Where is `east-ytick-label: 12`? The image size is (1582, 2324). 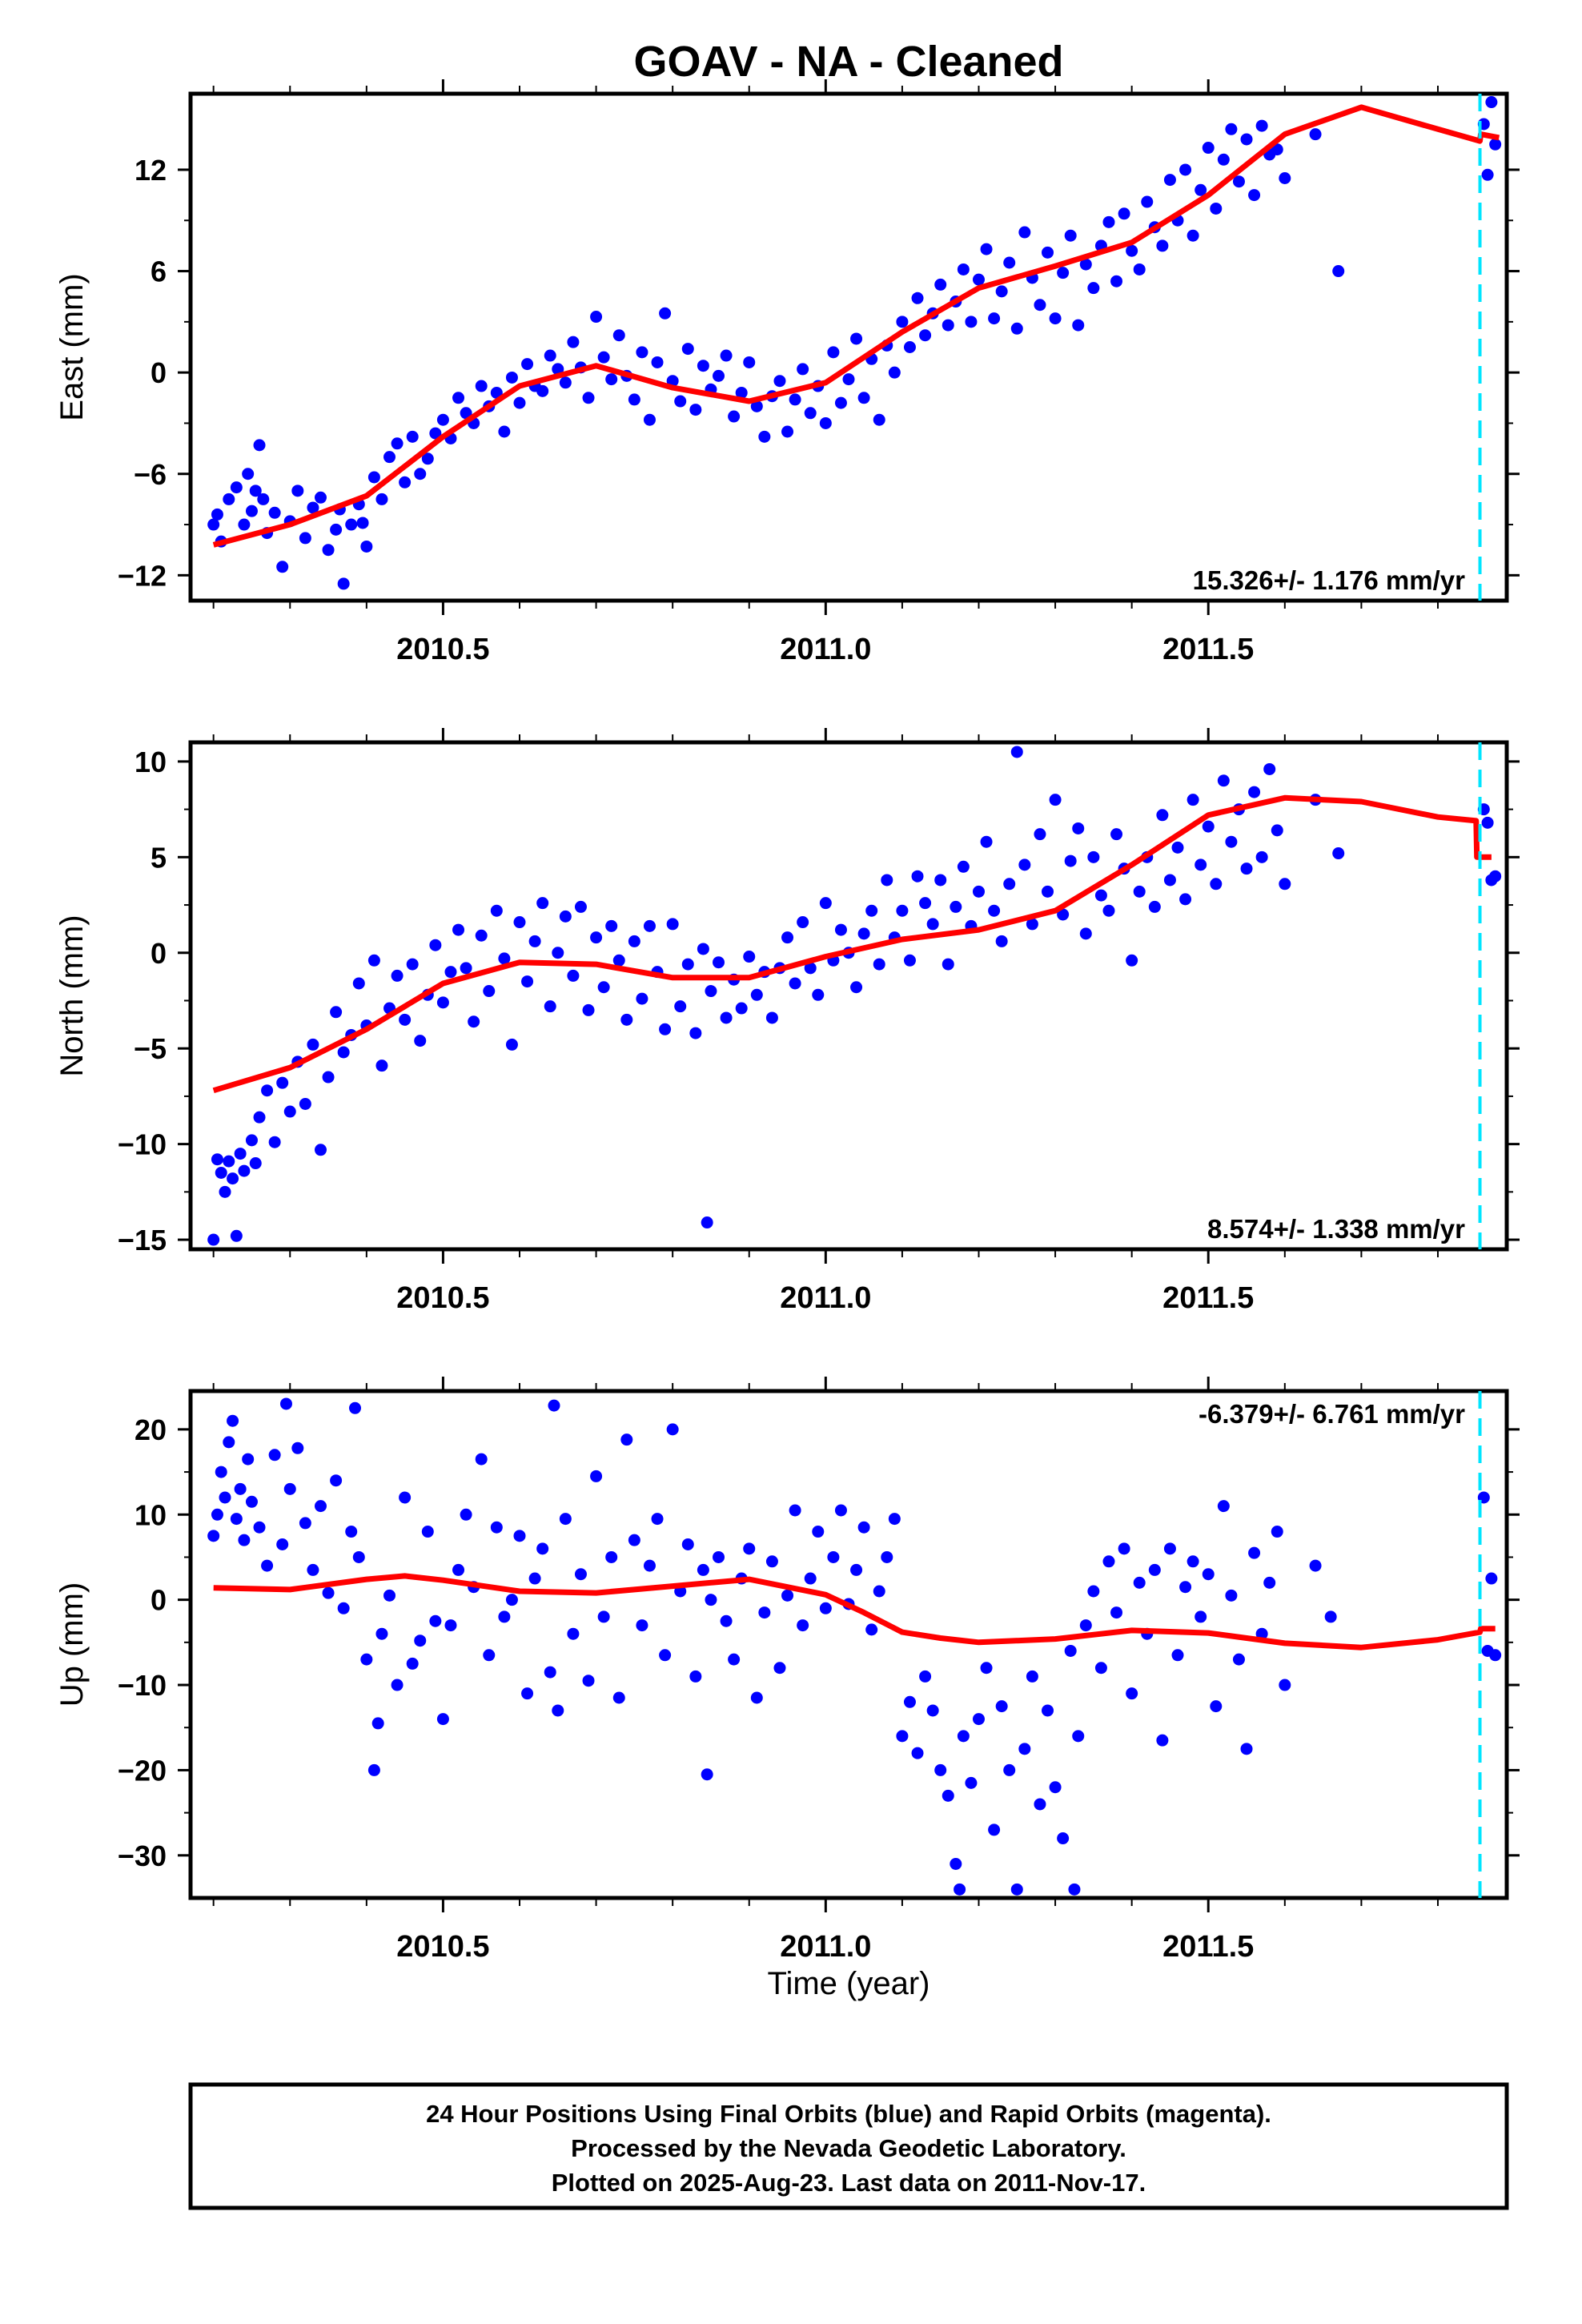
east-ytick-label: 12 is located at coordinates (151, 170).